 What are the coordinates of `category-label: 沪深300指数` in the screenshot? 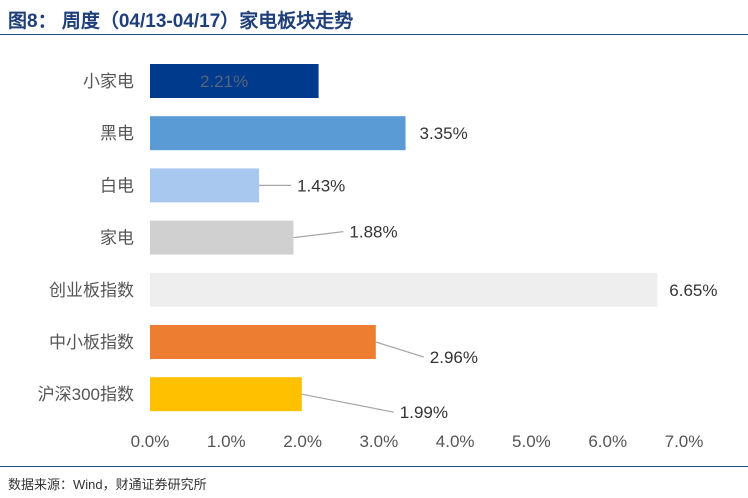 It's located at (86, 394).